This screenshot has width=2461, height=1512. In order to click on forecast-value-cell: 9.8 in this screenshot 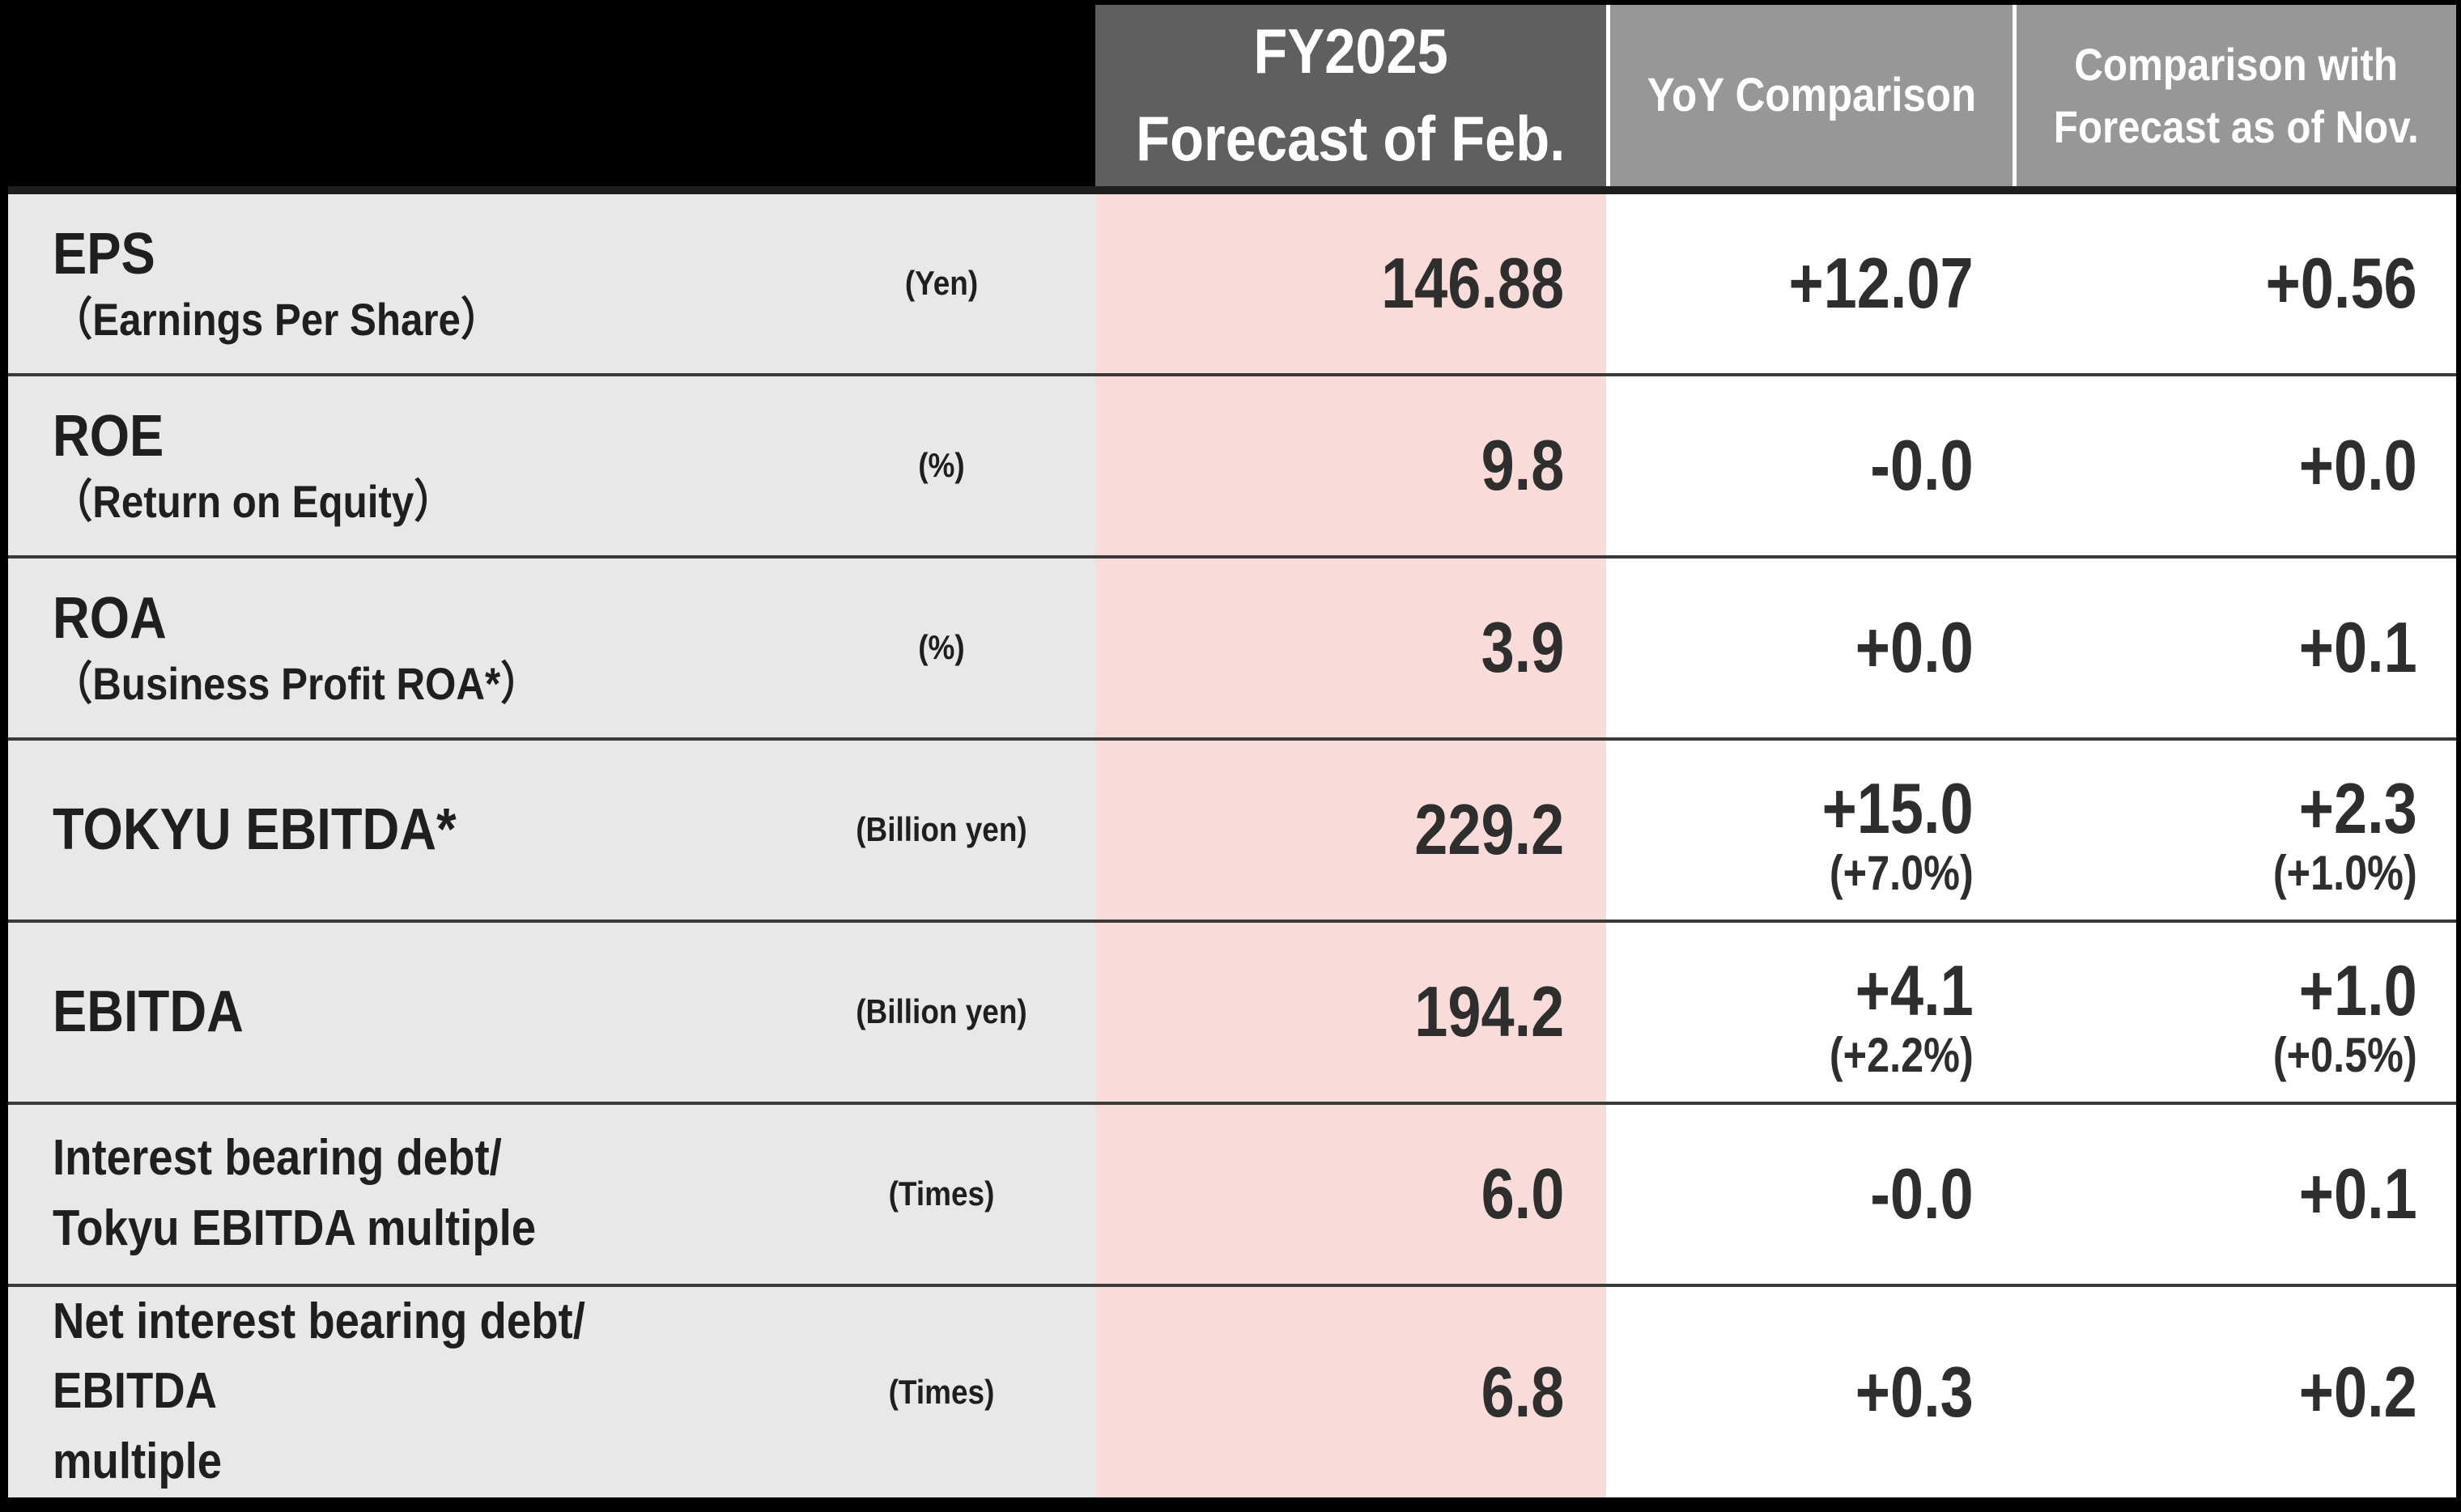, I will do `click(1351, 465)`.